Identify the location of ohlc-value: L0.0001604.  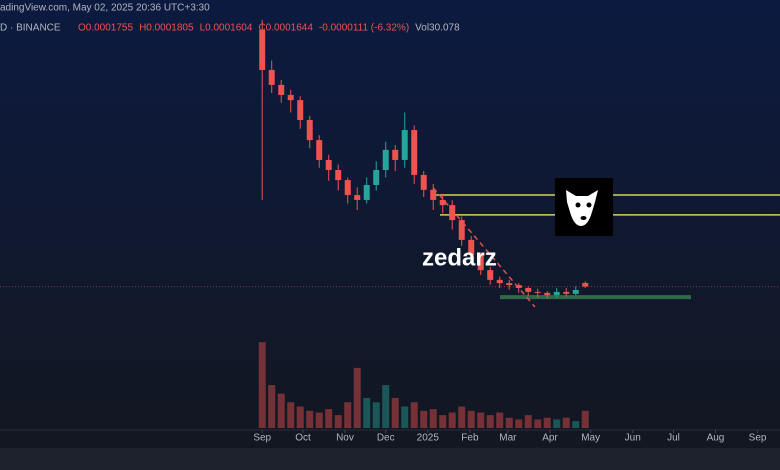
(226, 28).